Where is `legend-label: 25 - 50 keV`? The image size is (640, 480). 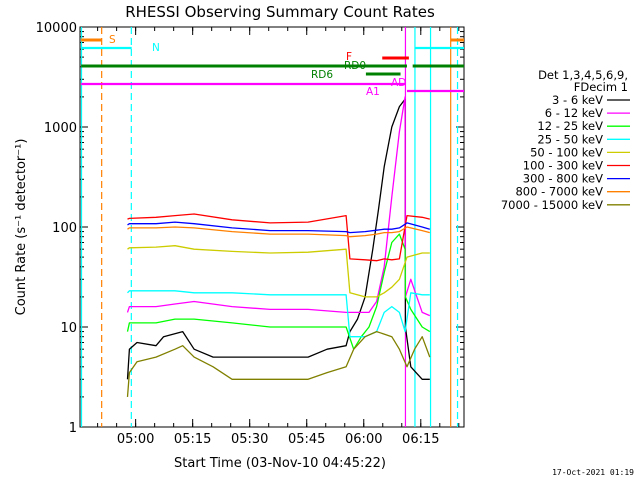
legend-label: 25 - 50 keV is located at coordinates (570, 139).